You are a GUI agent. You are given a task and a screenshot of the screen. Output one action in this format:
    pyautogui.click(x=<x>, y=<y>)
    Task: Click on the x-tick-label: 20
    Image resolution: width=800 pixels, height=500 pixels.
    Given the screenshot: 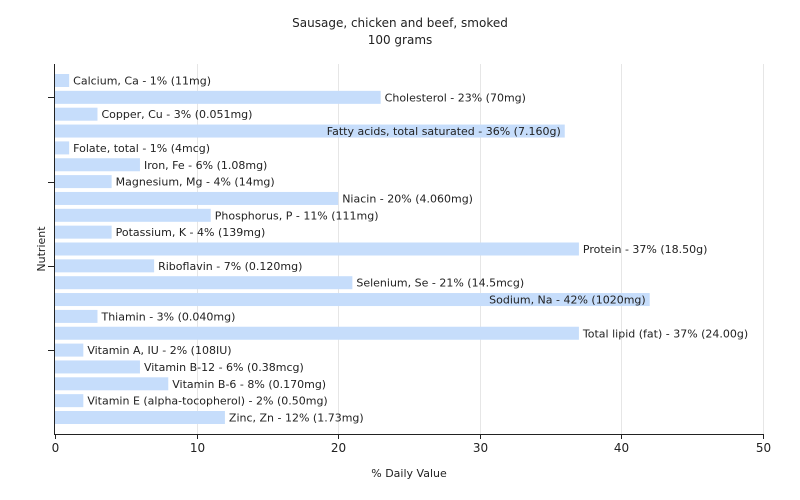 What is the action you would take?
    pyautogui.click(x=338, y=448)
    